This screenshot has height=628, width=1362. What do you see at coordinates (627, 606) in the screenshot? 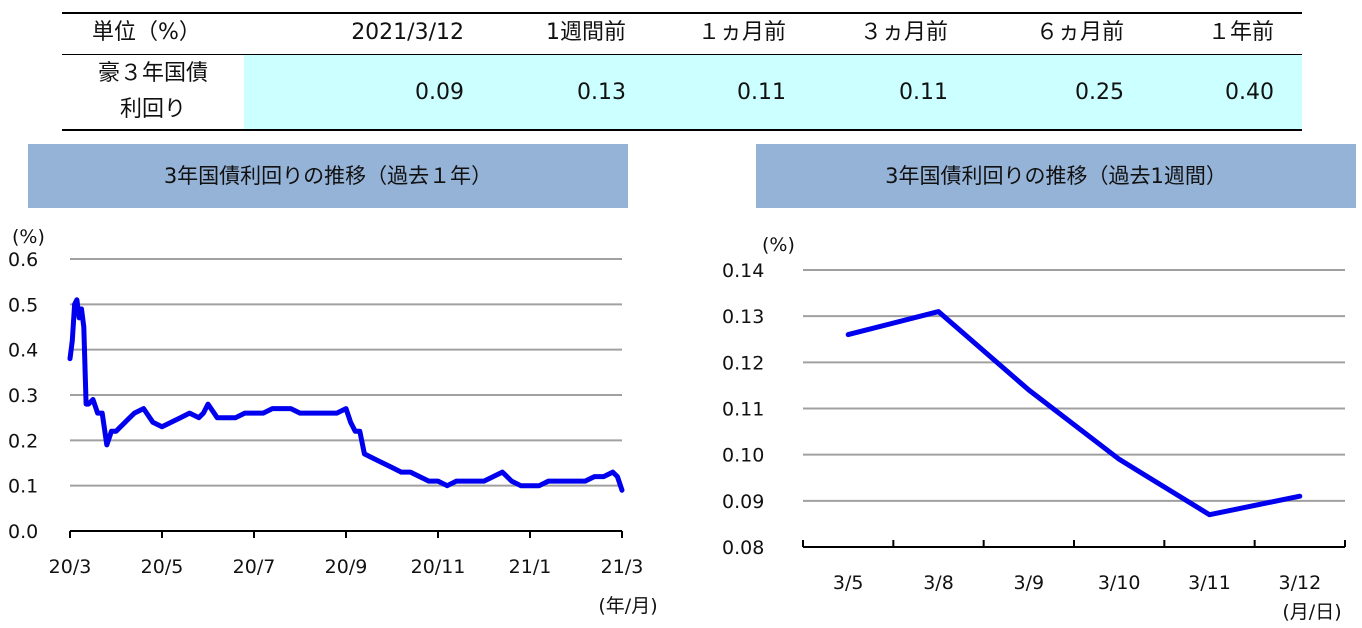
I see `chart-1year-x-unit-label: (年/月)` at bounding box center [627, 606].